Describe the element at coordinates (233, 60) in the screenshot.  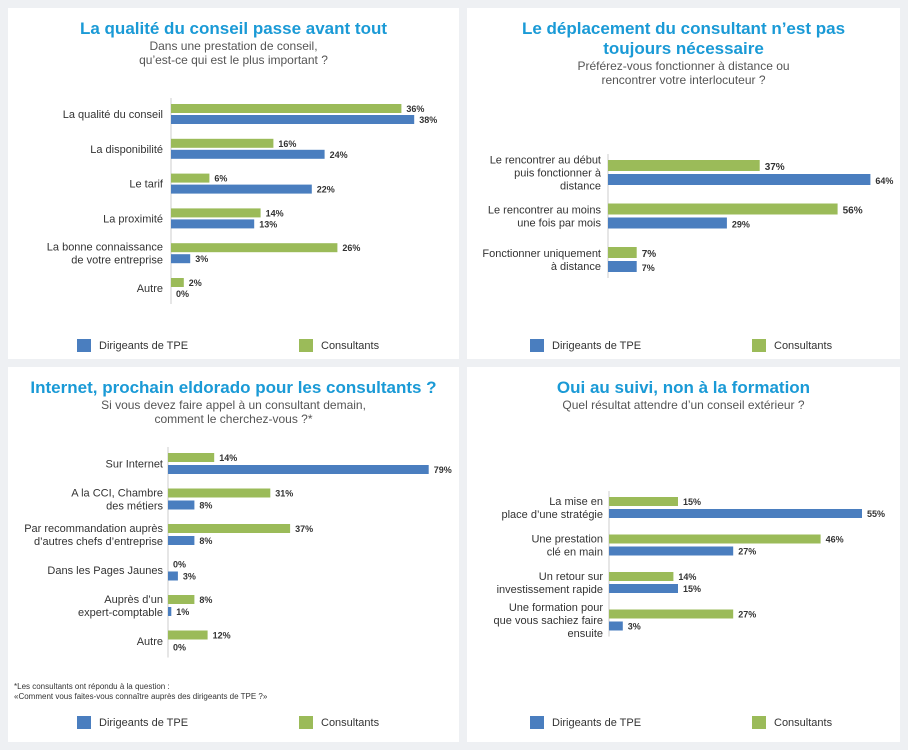
I see `chart-subtitle-line-2: qu’est-ce qui est le plus important ?` at that location.